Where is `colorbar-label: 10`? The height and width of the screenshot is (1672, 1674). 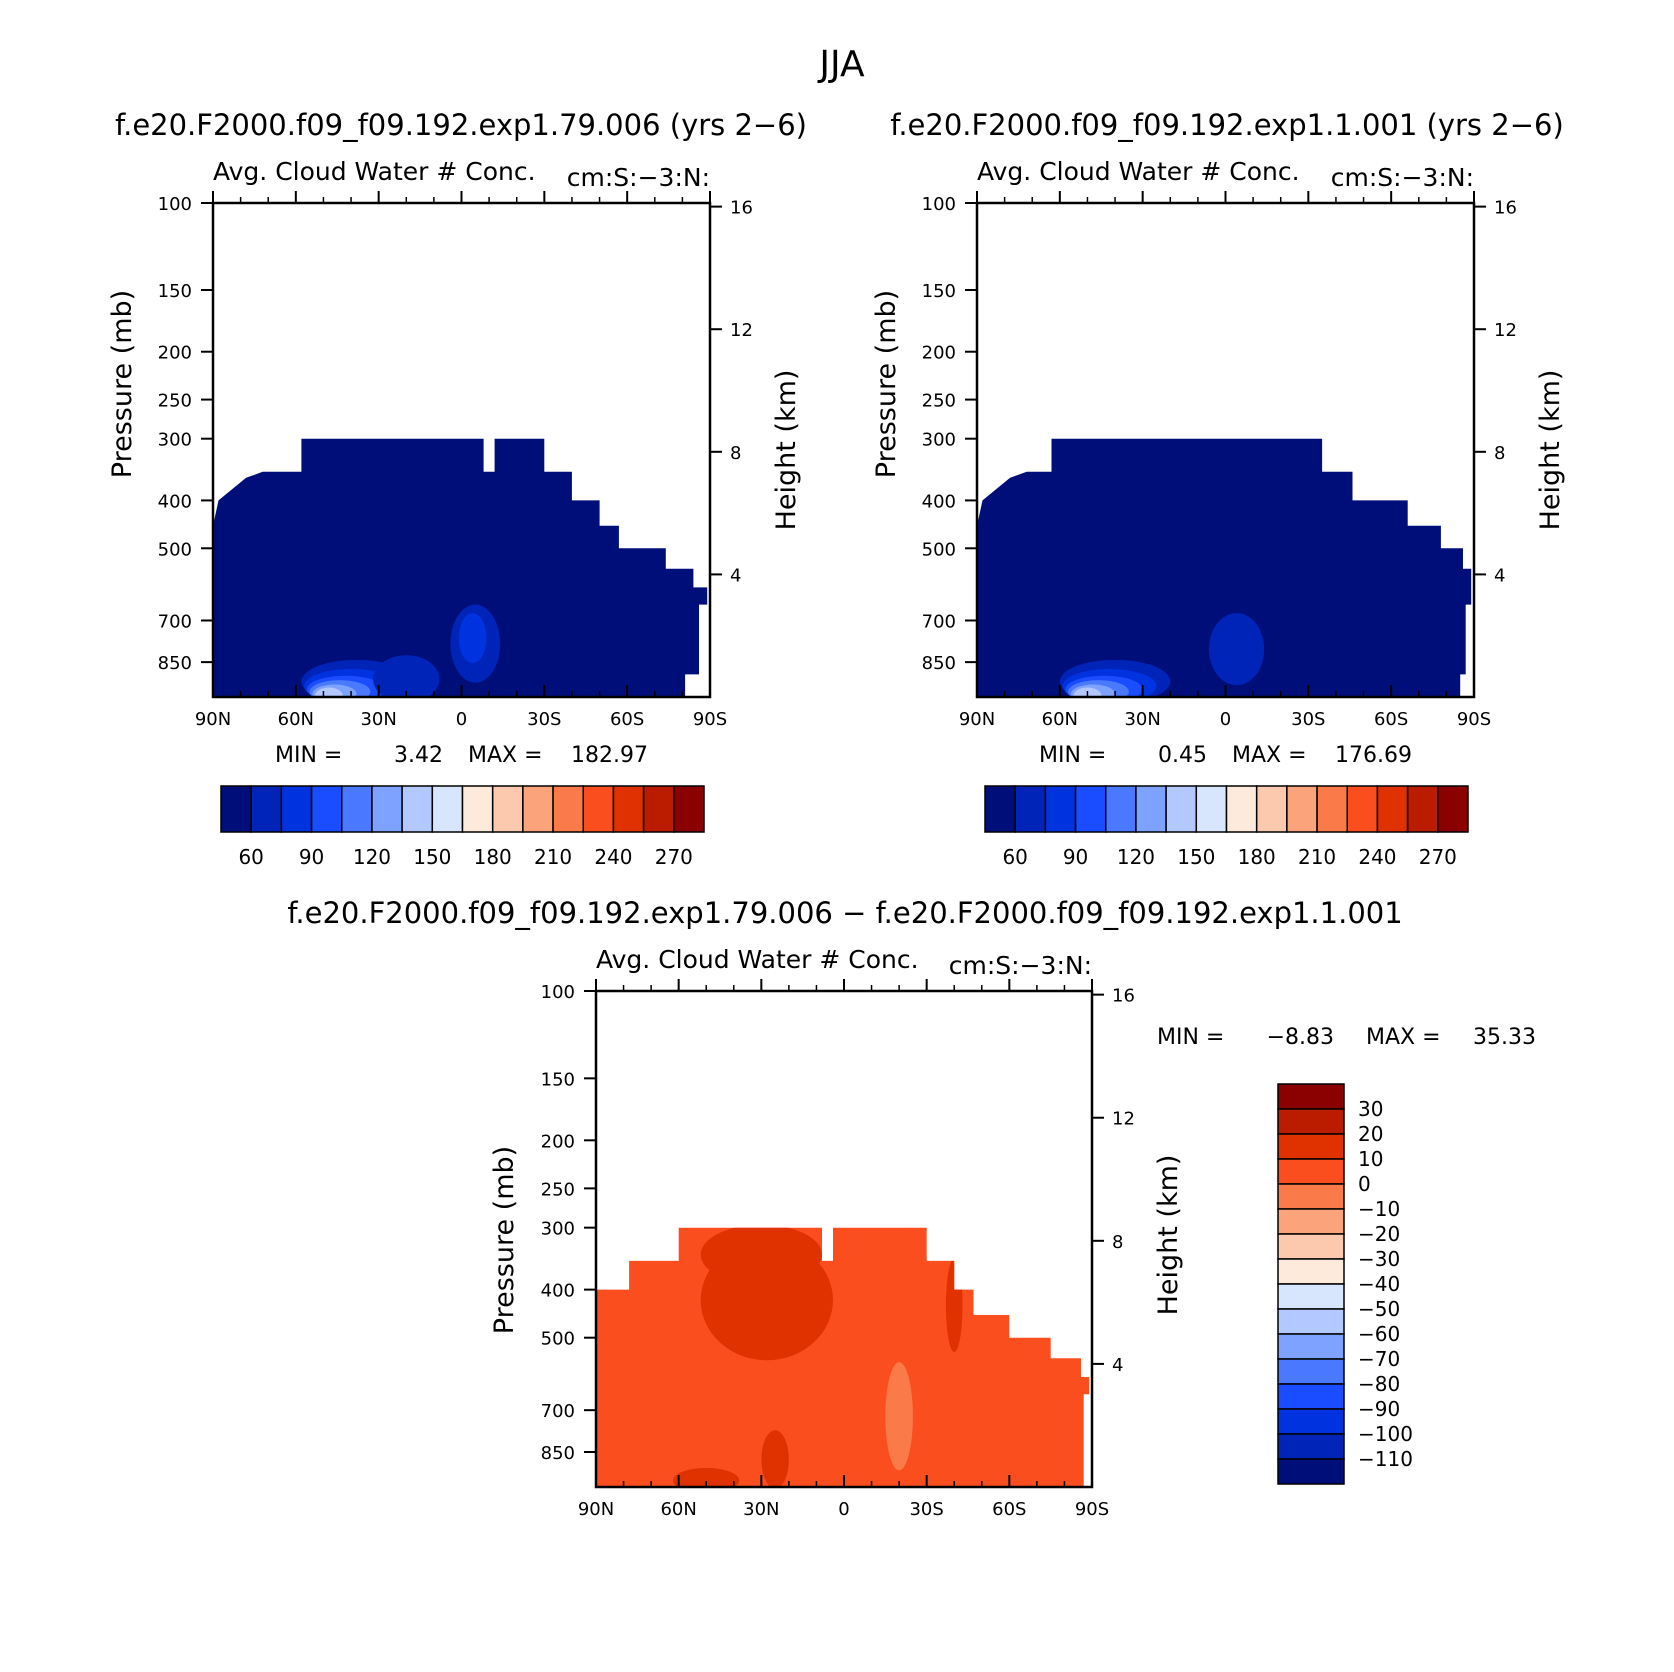 colorbar-label: 10 is located at coordinates (1370, 1159).